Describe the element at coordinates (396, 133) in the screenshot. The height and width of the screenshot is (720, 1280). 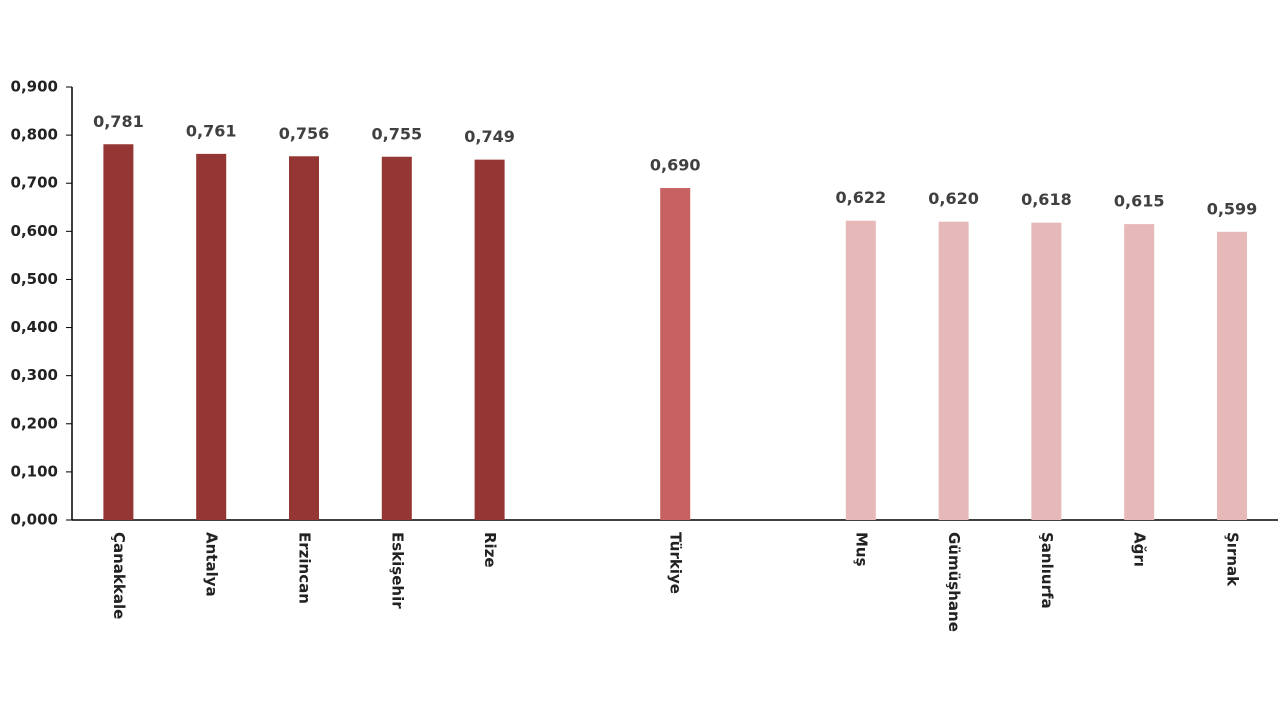
I see `value-label: 0,755` at that location.